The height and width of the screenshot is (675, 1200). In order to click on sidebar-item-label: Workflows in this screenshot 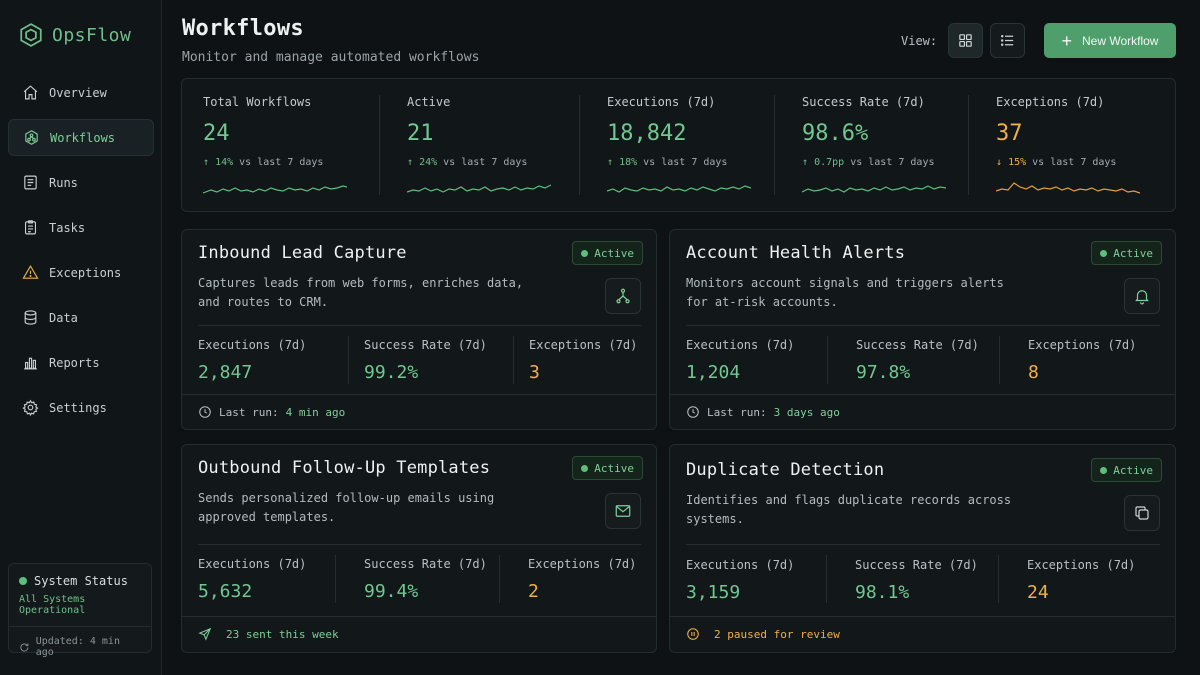, I will do `click(83, 137)`.